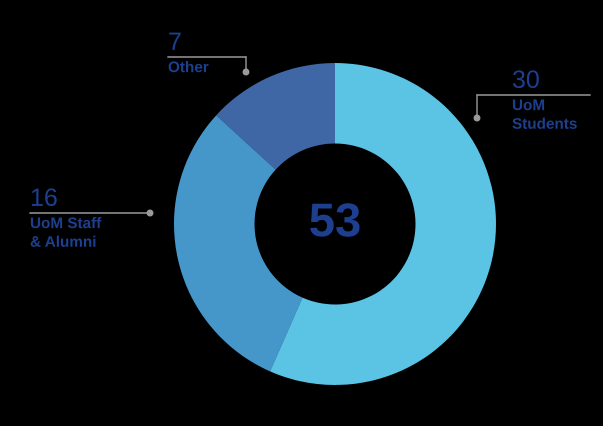 This screenshot has width=603, height=426. I want to click on data-label: 7, so click(175, 41).